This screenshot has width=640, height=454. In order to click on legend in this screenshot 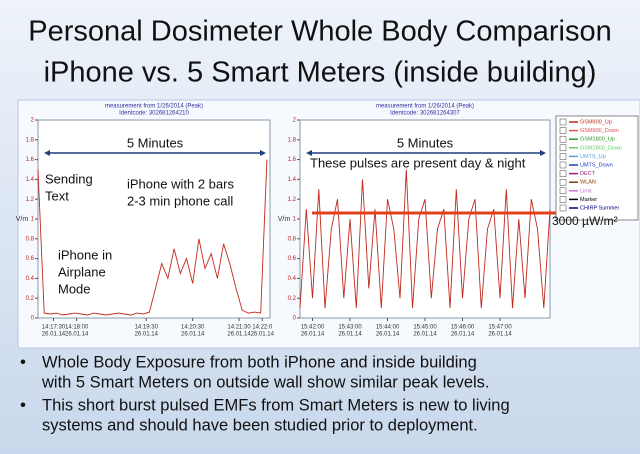, I will do `click(597, 168)`.